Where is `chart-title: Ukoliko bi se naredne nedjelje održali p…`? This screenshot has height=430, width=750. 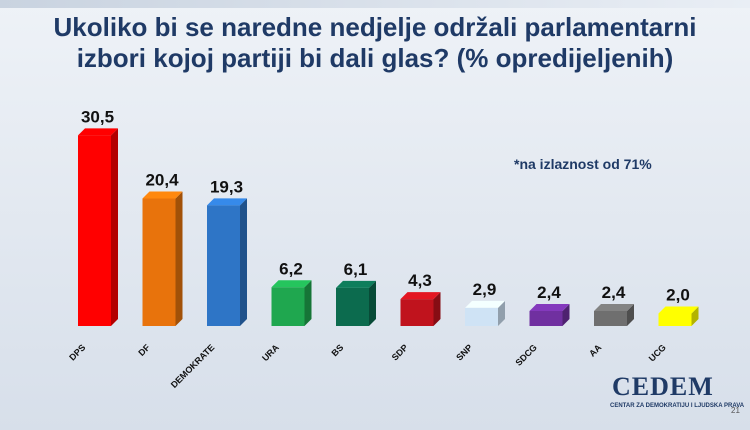
chart-title: Ukoliko bi se naredne nedjelje održali p… is located at coordinates (375, 42).